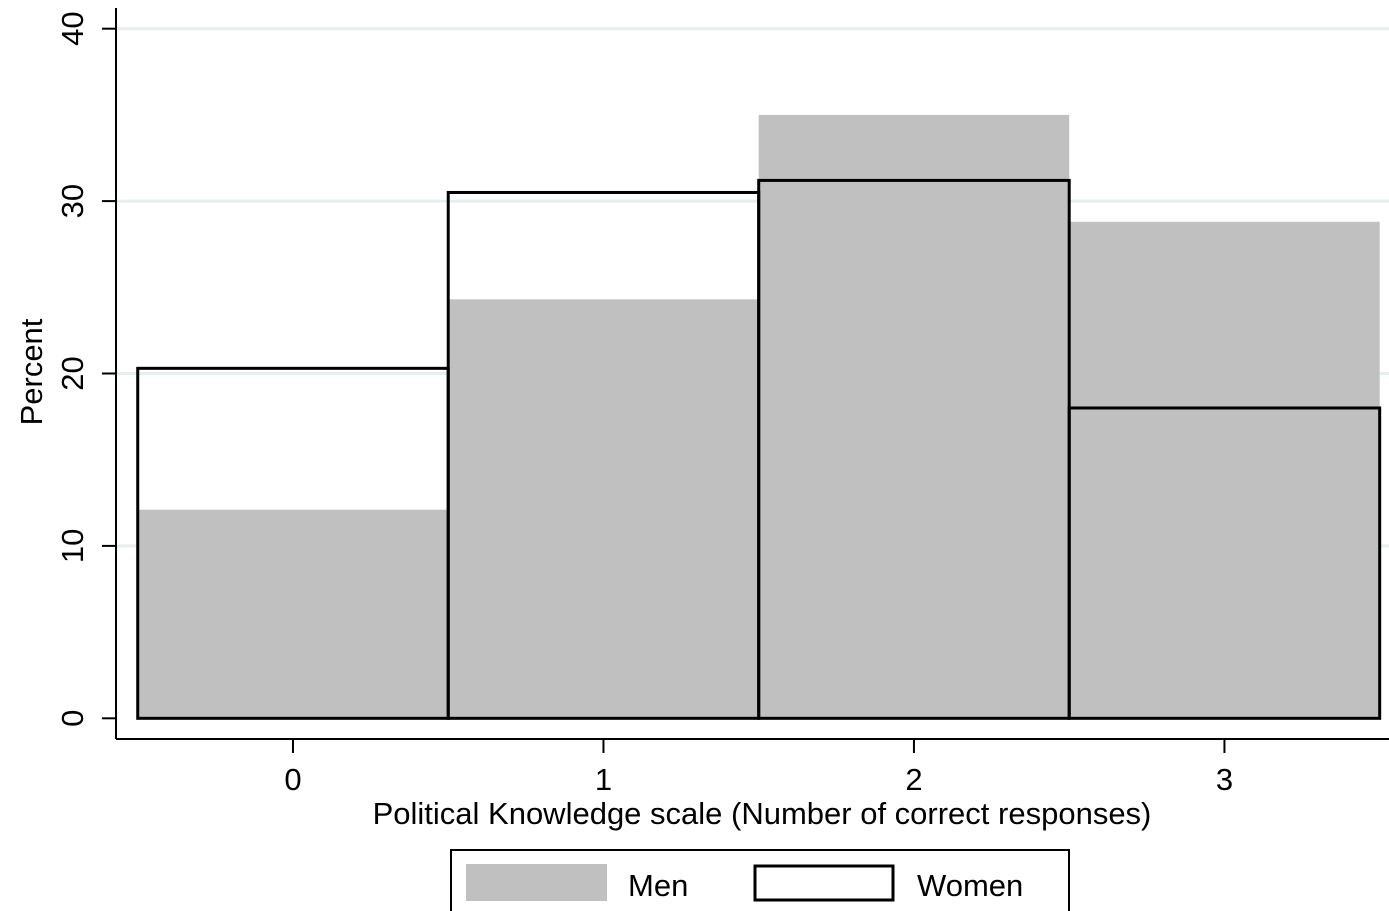  What do you see at coordinates (72, 201) in the screenshot?
I see `y-tick-label: 30` at bounding box center [72, 201].